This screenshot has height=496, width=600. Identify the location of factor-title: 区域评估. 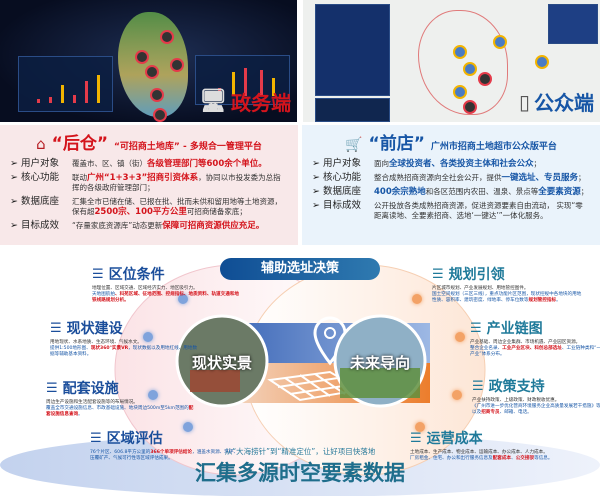
(134, 439).